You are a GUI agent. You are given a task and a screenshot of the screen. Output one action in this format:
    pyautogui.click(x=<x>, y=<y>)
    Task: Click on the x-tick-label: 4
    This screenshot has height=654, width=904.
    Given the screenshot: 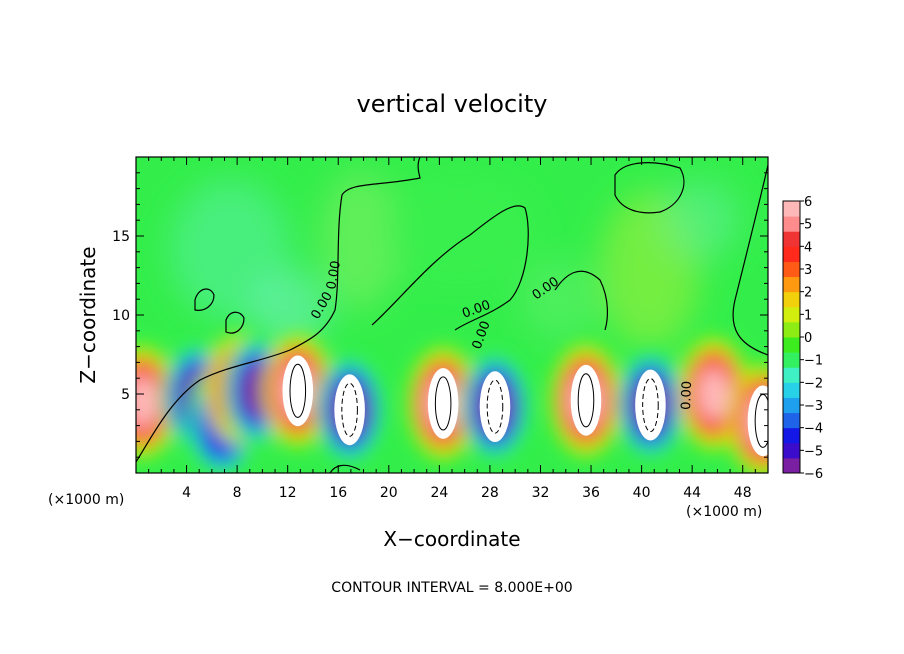 What is the action you would take?
    pyautogui.click(x=186, y=493)
    